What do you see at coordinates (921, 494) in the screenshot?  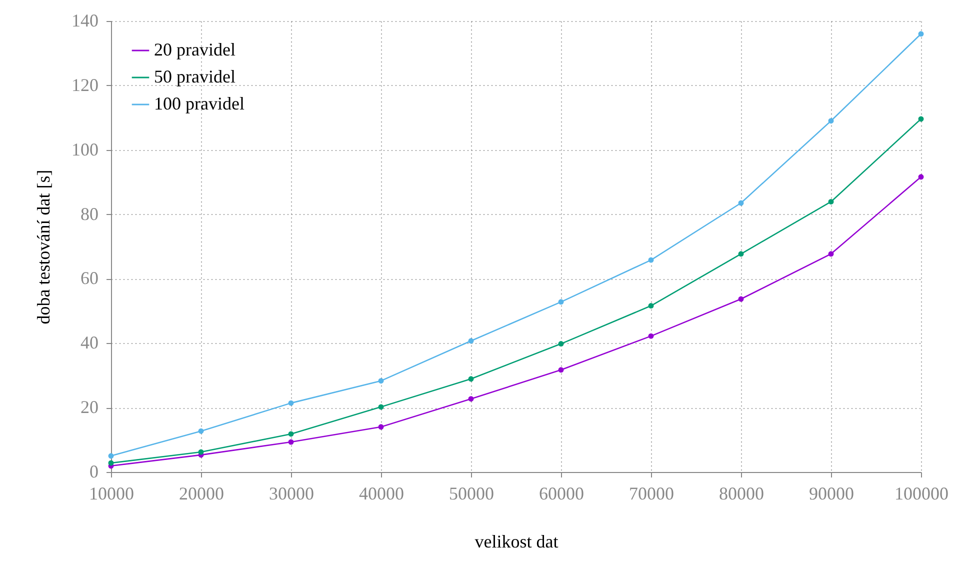 I see `x-tick-label: 100000` at bounding box center [921, 494].